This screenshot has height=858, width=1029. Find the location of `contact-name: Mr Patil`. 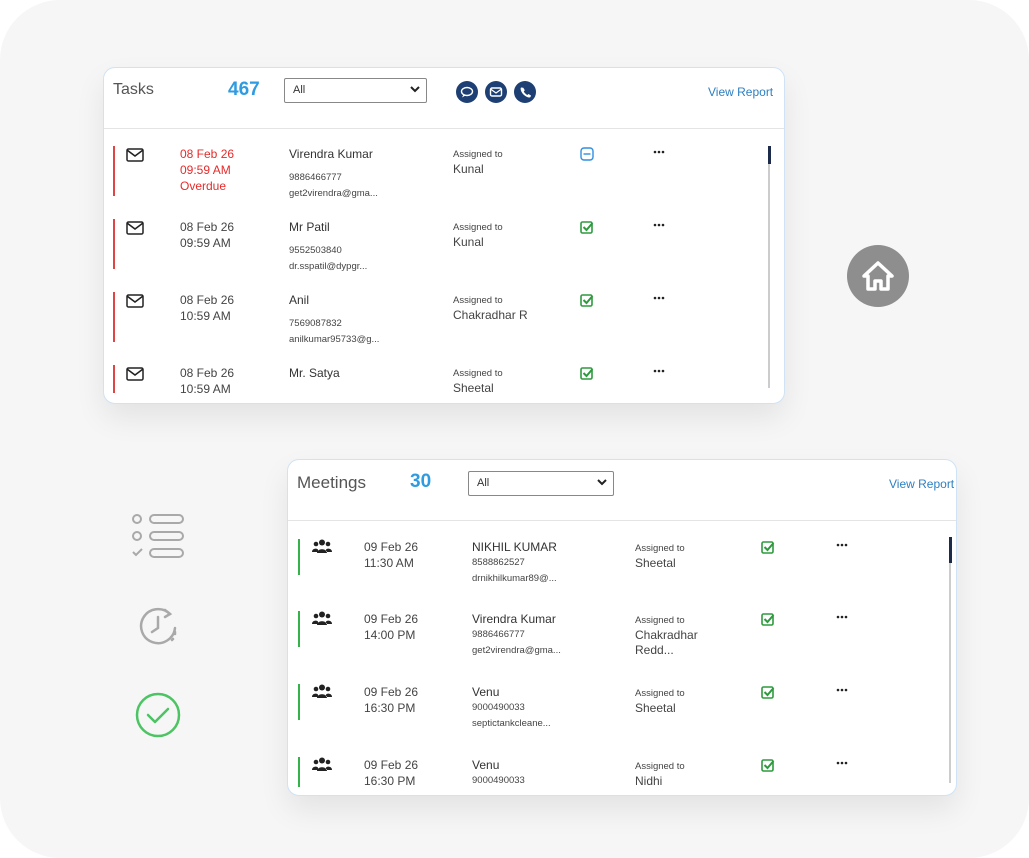

contact-name: Mr Patil is located at coordinates (309, 227).